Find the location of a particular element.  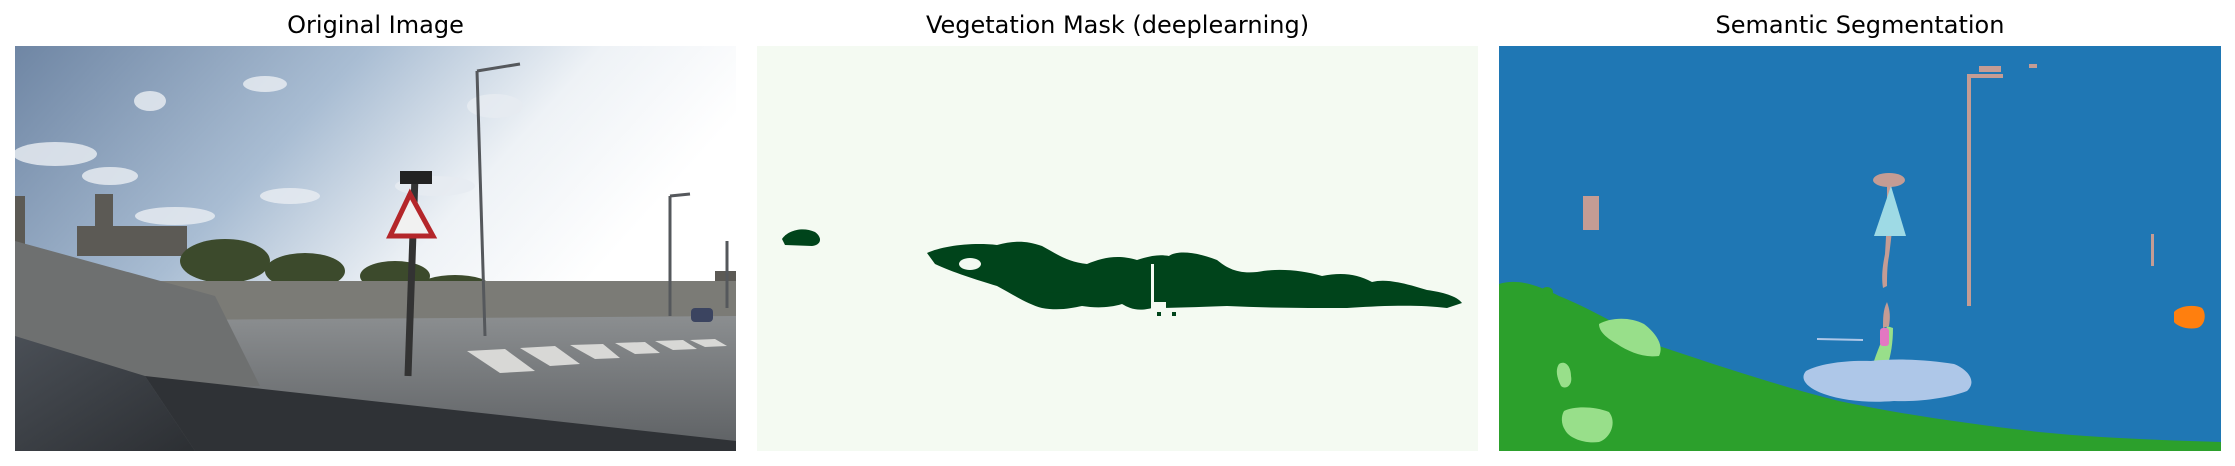

mask-gap is located at coordinates (1152, 287).